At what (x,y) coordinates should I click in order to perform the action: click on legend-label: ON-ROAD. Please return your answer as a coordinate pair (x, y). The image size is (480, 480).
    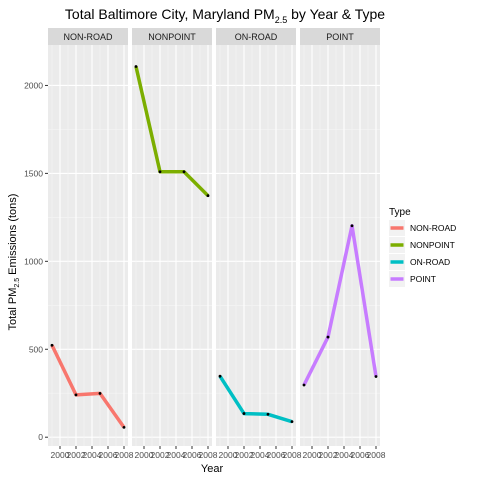
    Looking at the image, I should click on (430, 262).